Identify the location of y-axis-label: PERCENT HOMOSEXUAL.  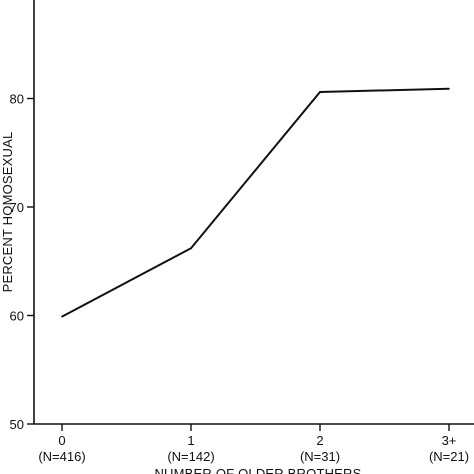
(7, 212).